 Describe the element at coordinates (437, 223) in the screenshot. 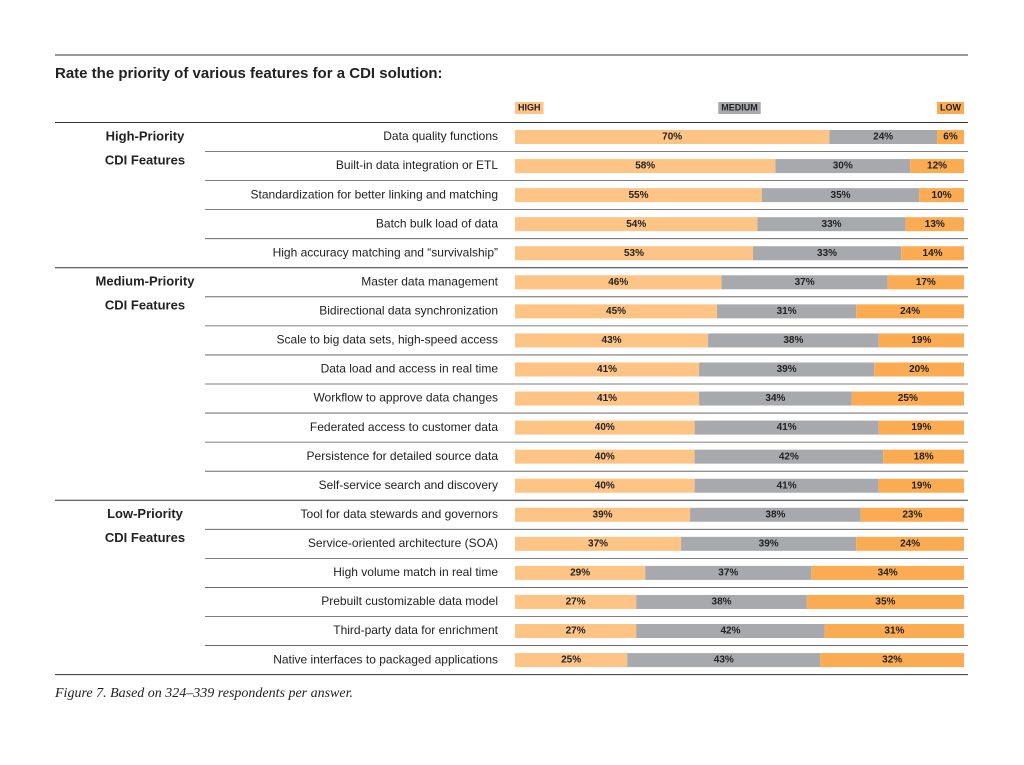

I see `row-label: Batch bulk load of data` at that location.